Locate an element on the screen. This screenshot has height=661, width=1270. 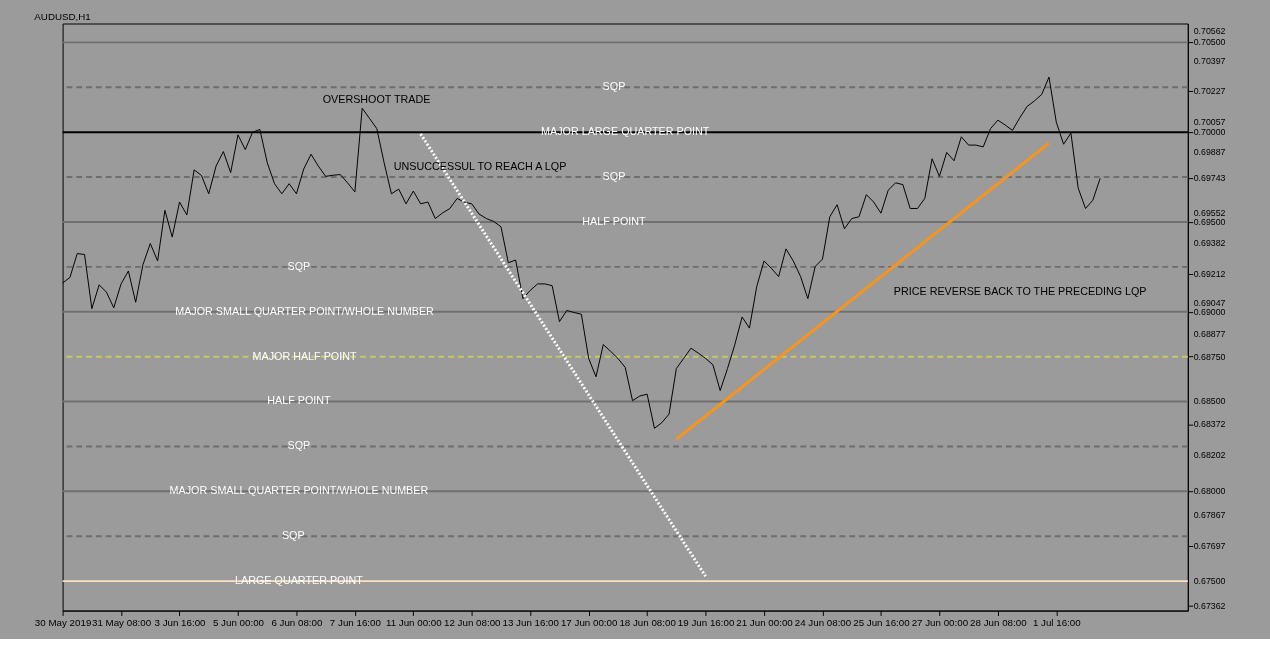
y-tick-label: 0.69047 is located at coordinates (1209, 303).